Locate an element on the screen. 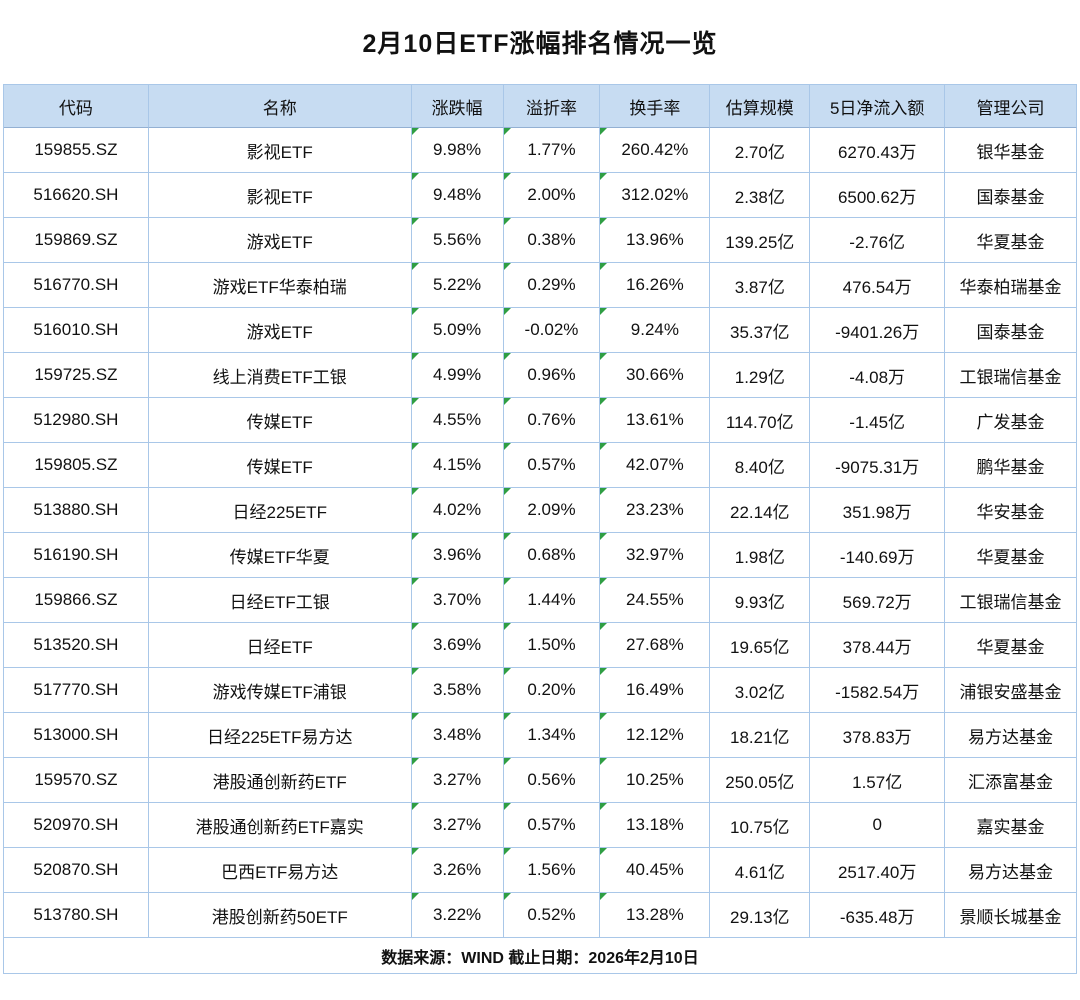 This screenshot has width=1080, height=1000. table-cell: -1.45亿 is located at coordinates (878, 420).